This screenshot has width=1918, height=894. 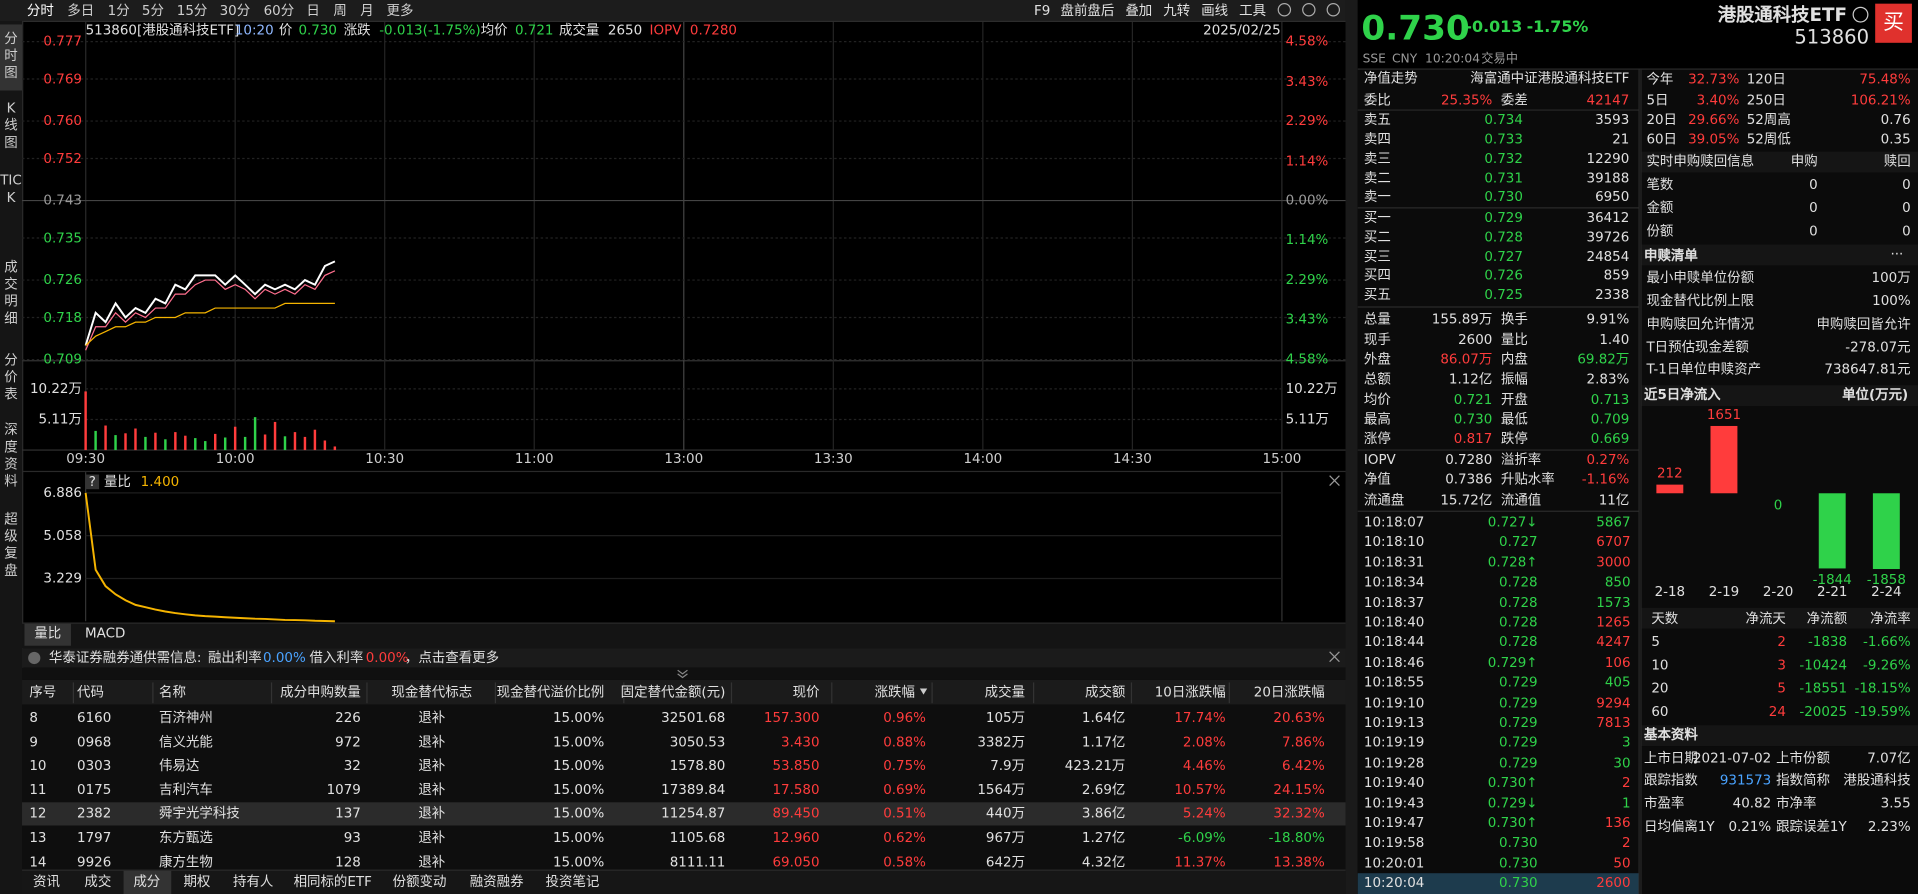 What do you see at coordinates (11, 55) in the screenshot?
I see `side-tab: 分时图` at bounding box center [11, 55].